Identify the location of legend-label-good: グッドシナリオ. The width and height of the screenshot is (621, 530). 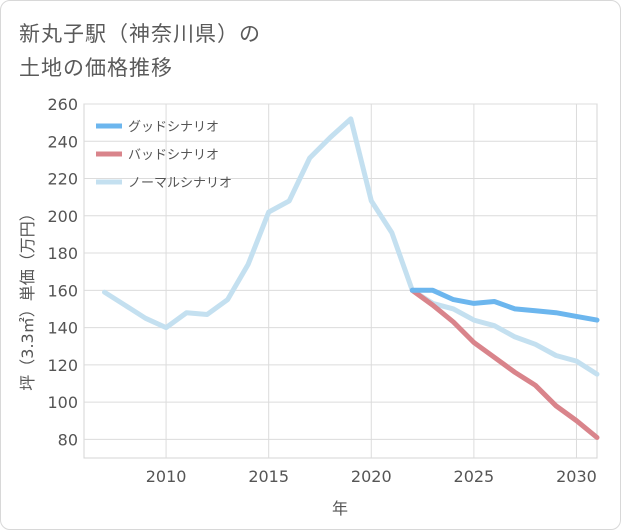
(173, 127).